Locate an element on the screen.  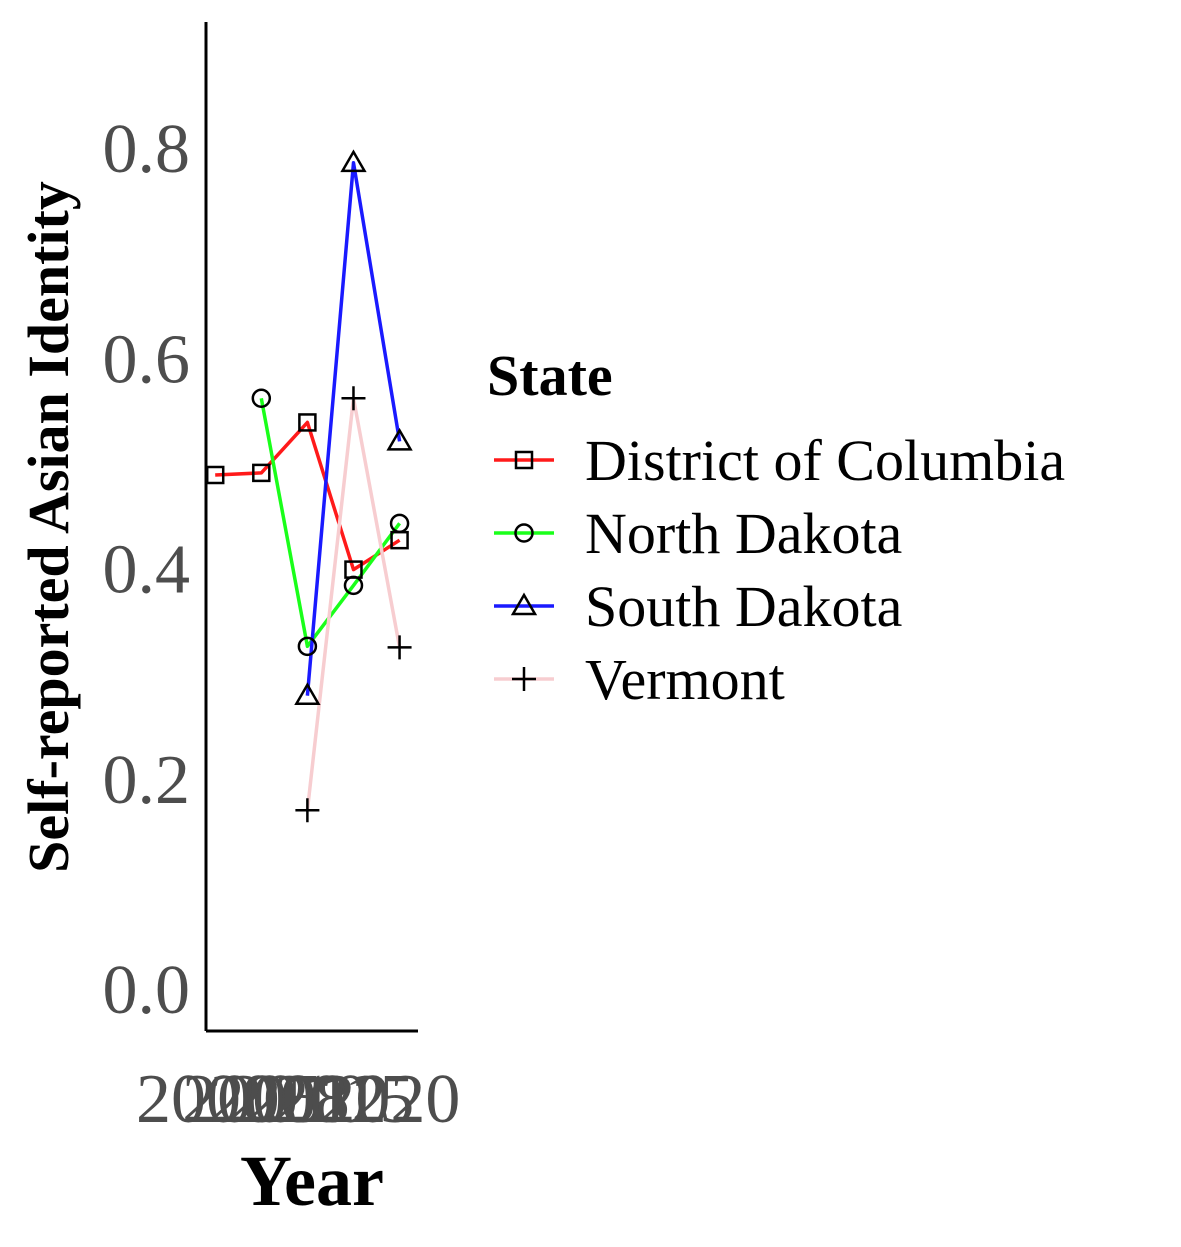
x-axis-title: Year is located at coordinates (312, 1181).